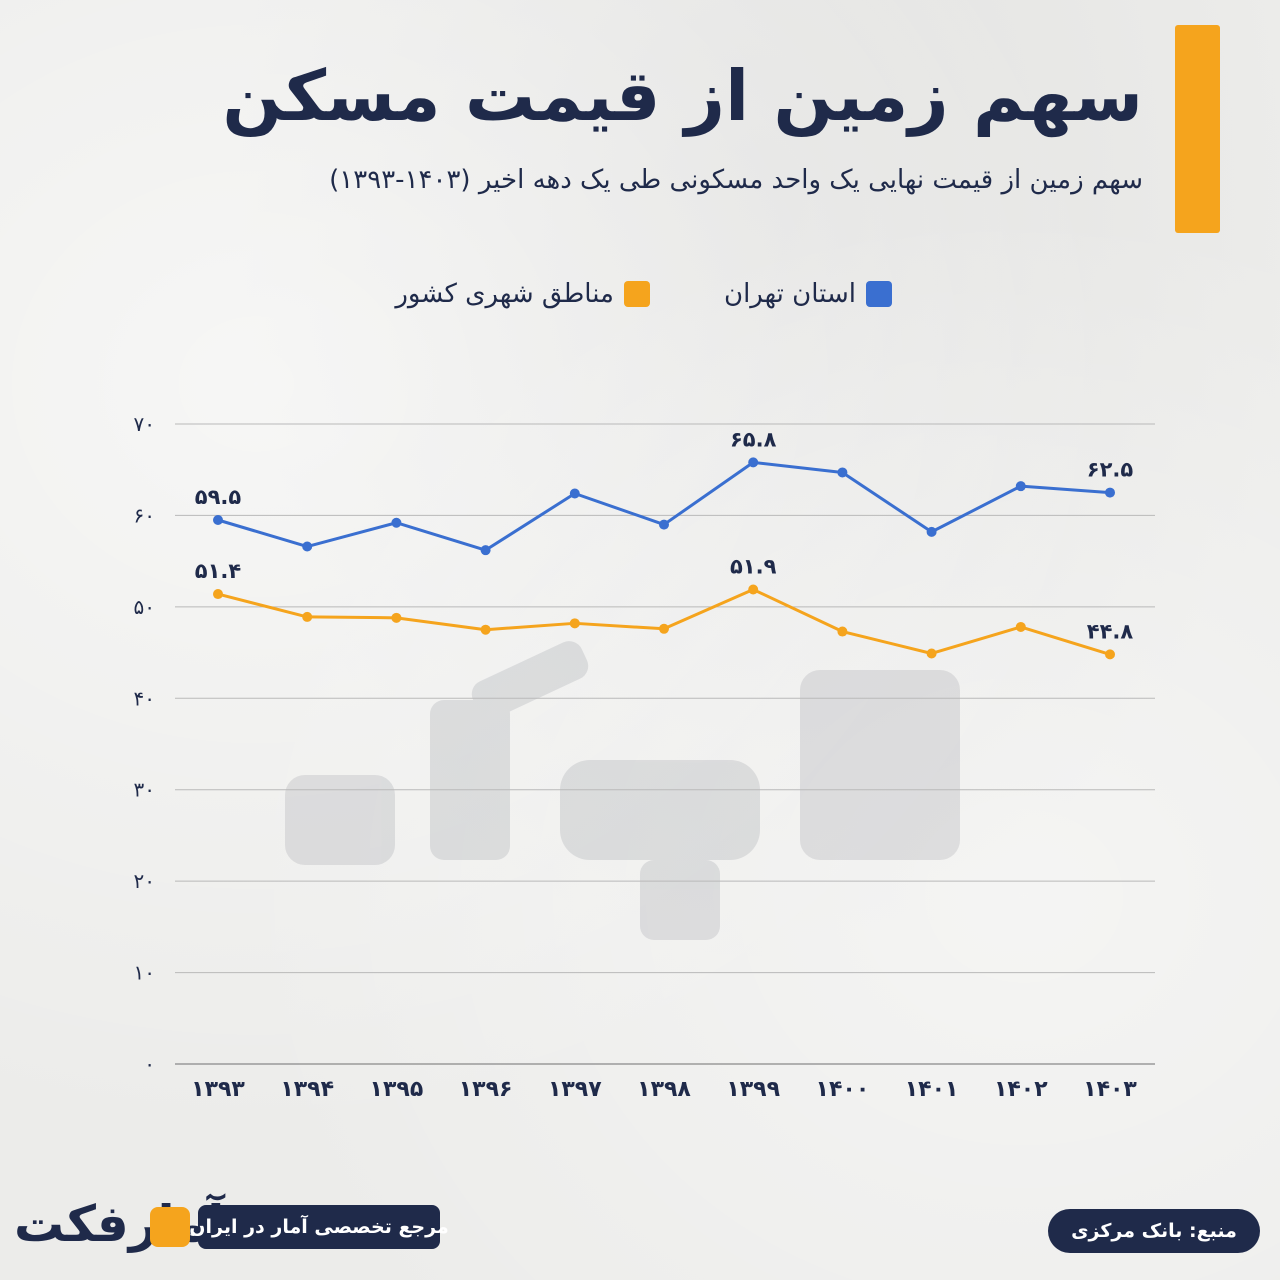 This screenshot has height=1280, width=1280. Describe the element at coordinates (843, 1089) in the screenshot. I see `x-tick-label: ۱۴۰۰` at that location.